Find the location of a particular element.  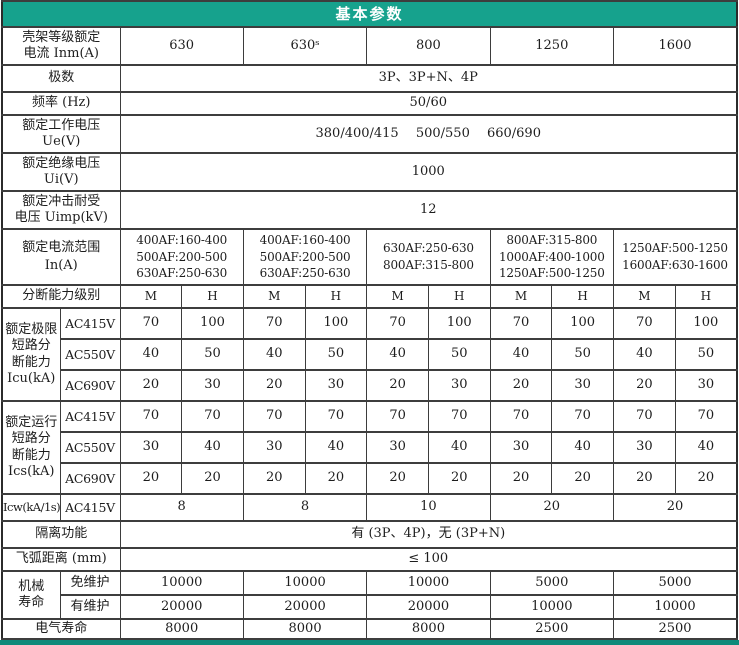

ics-label: 额定运行 短路分 断能力 Ics(kA) is located at coordinates (31, 447).